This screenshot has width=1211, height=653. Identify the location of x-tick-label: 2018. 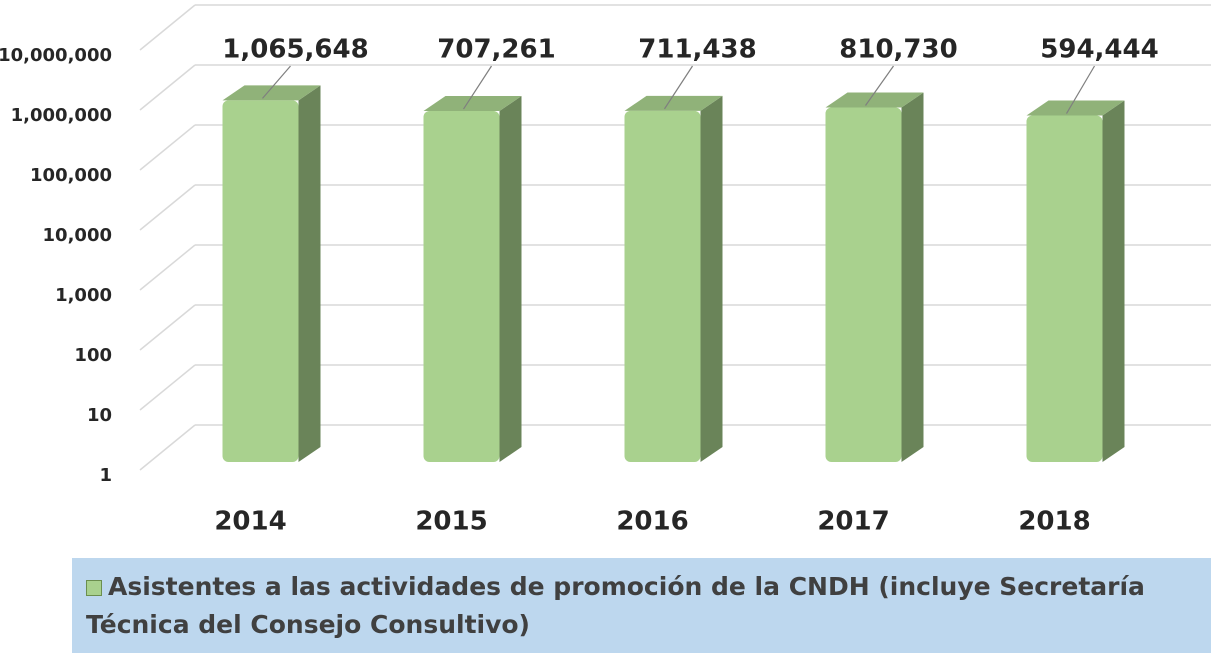
(1054, 522).